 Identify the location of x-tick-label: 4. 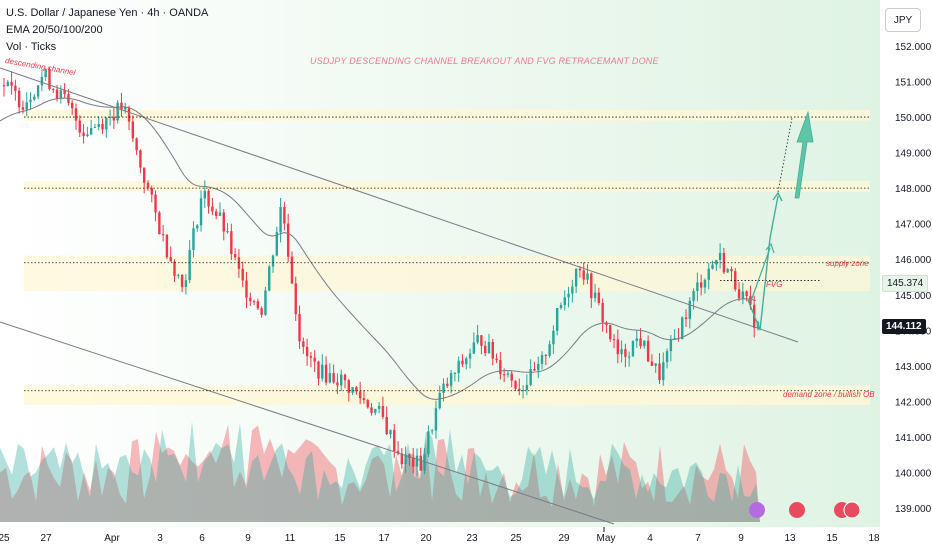
(650, 538).